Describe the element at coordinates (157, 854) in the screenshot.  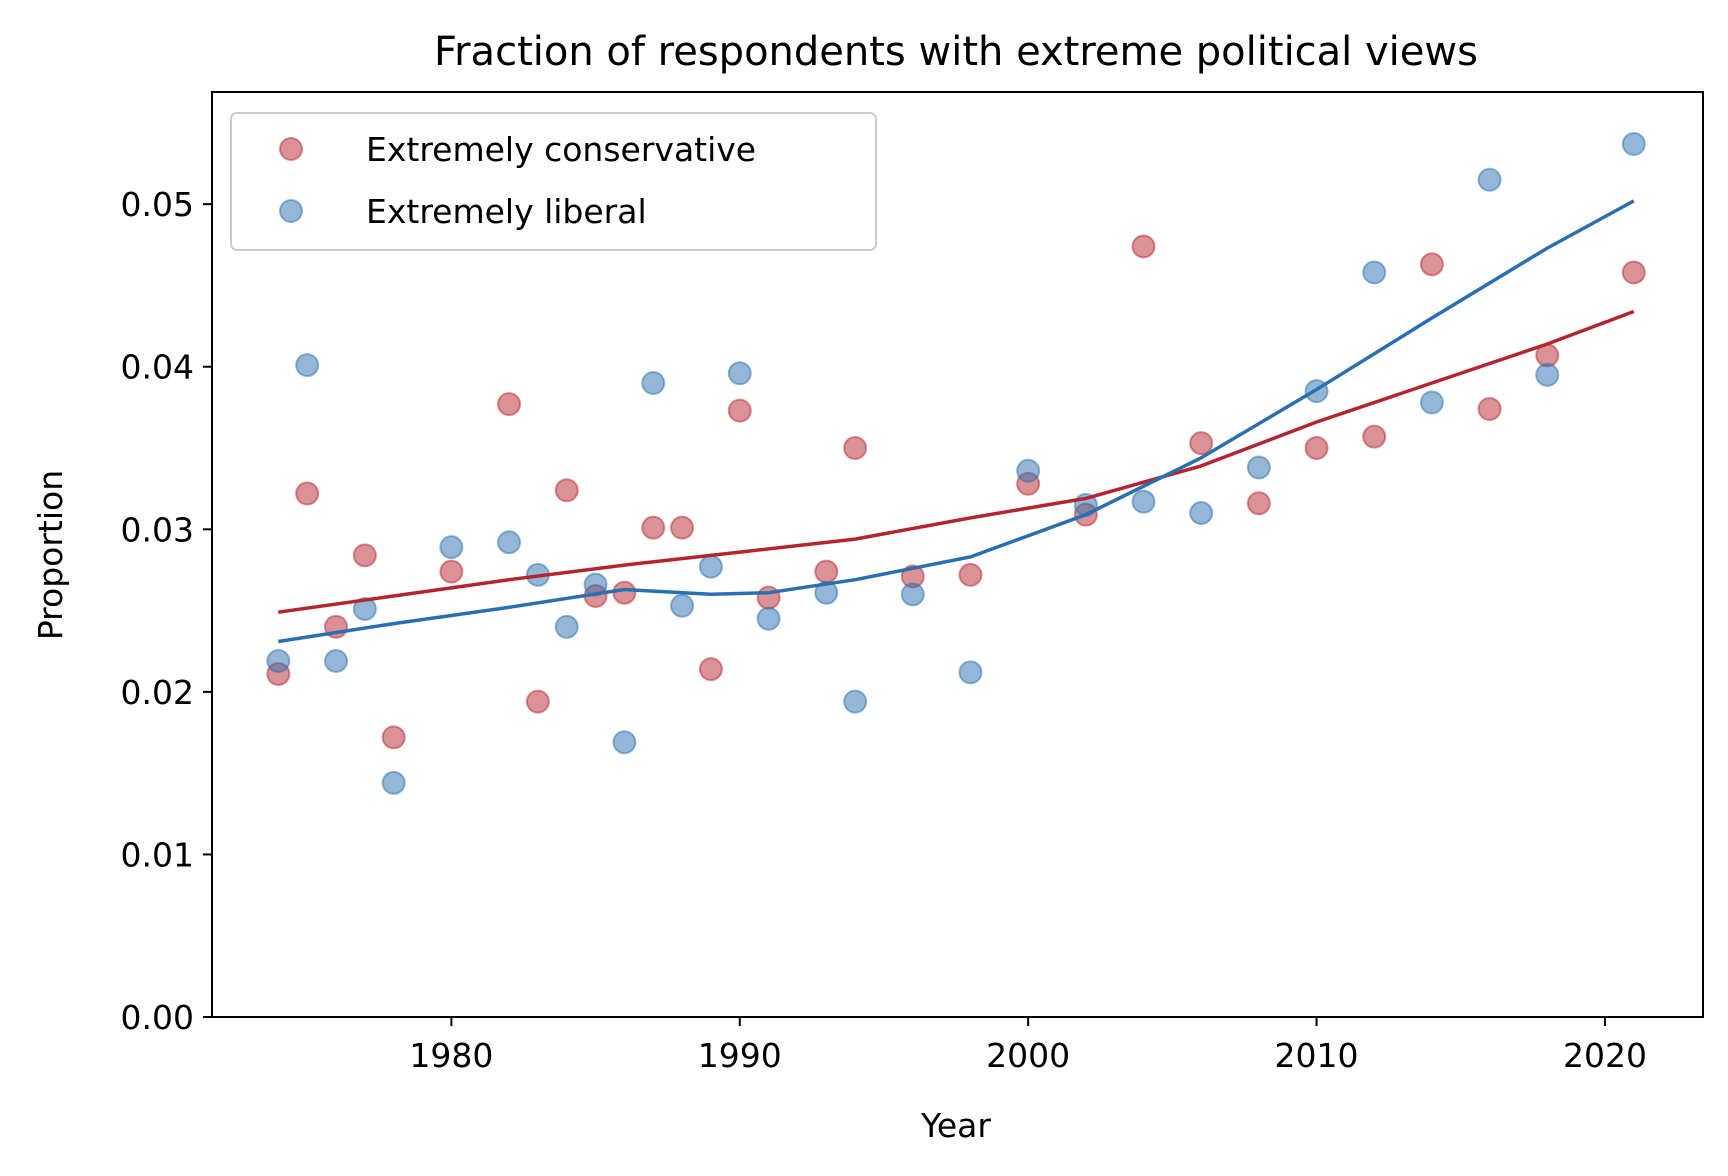
I see `y-tick-label: 0.01` at that location.